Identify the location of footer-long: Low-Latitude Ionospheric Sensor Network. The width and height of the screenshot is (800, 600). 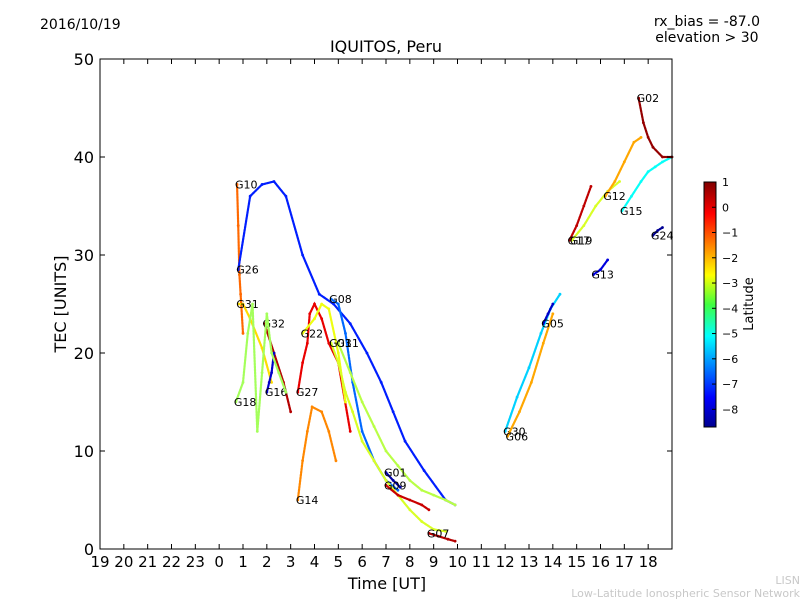
(685, 593).